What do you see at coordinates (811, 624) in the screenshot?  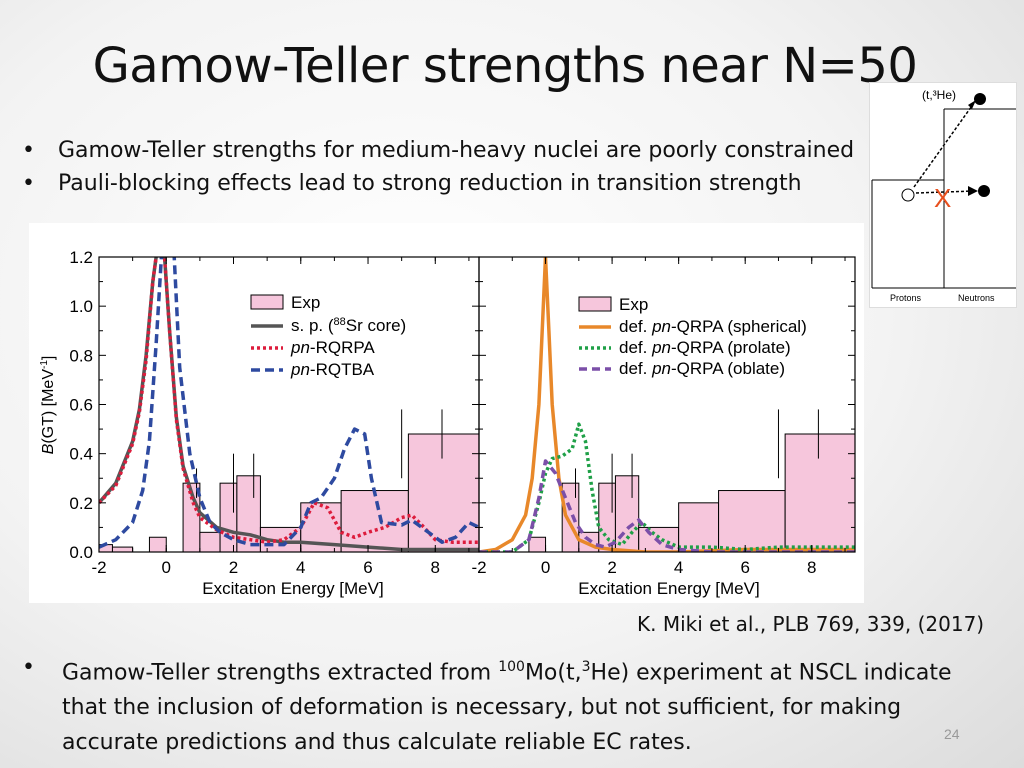 I see `citation: K. Miki et al., PLB 769, 339, (2017)` at bounding box center [811, 624].